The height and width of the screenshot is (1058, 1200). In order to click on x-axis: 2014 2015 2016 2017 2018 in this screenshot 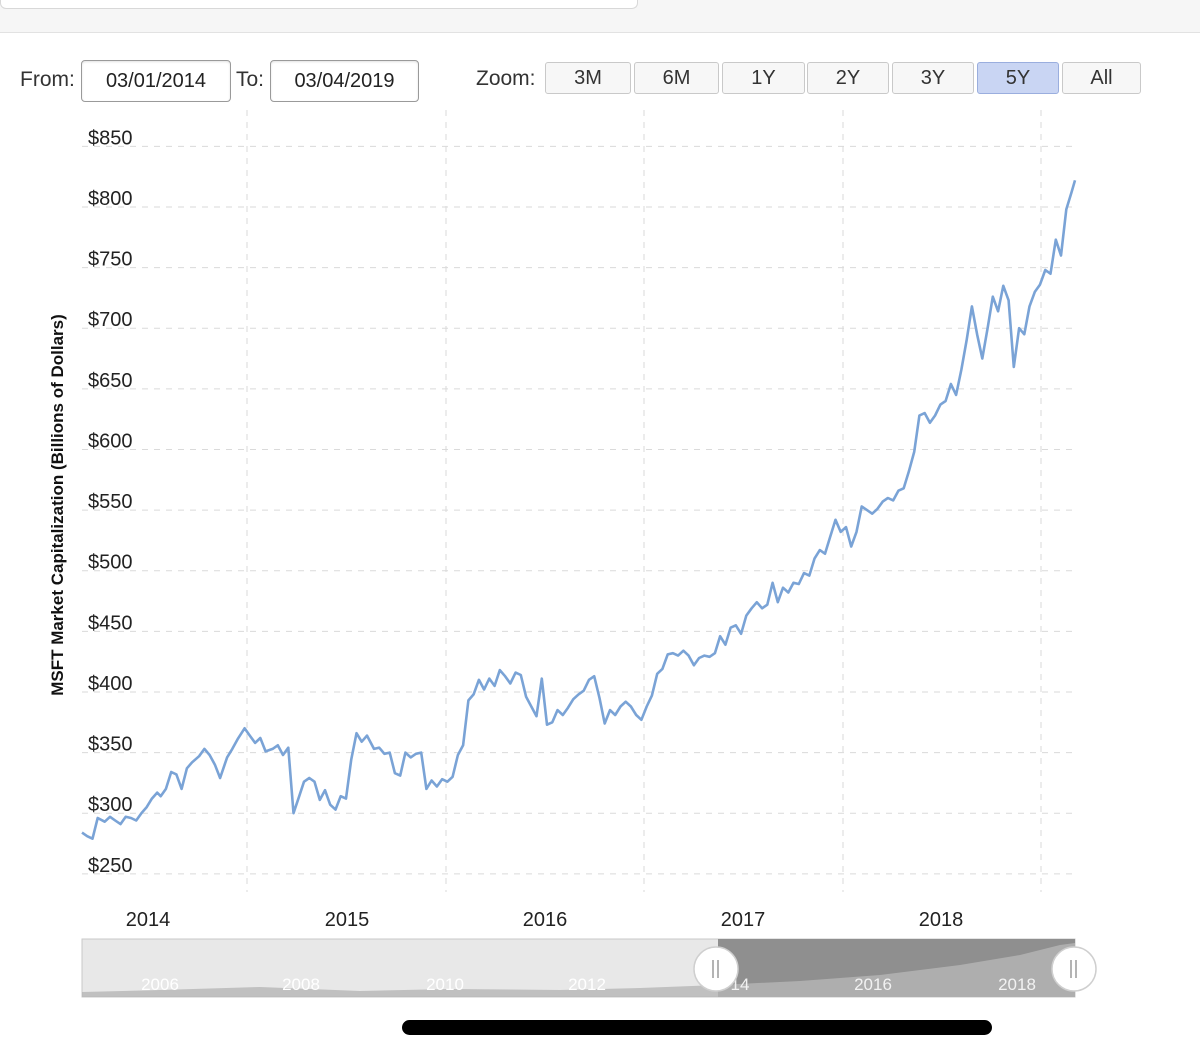, I will do `click(545, 920)`.